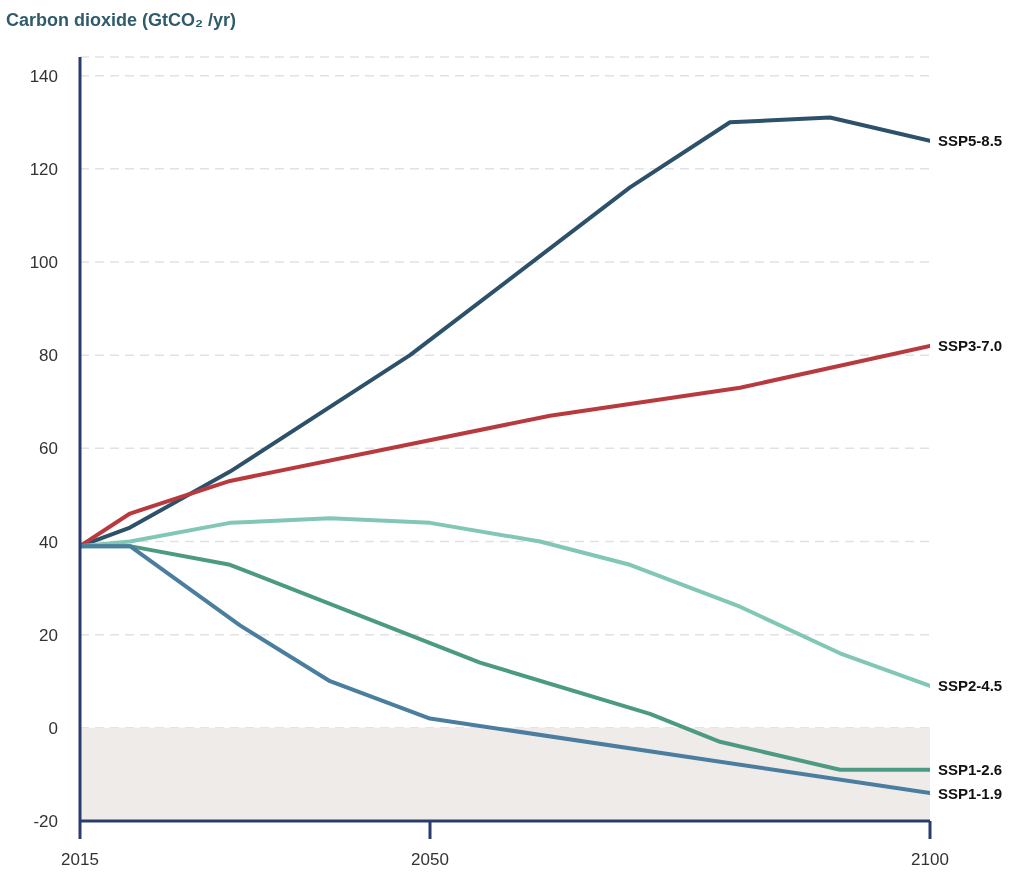 This screenshot has height=876, width=1020. What do you see at coordinates (48, 635) in the screenshot?
I see `y-tick-label: 20` at bounding box center [48, 635].